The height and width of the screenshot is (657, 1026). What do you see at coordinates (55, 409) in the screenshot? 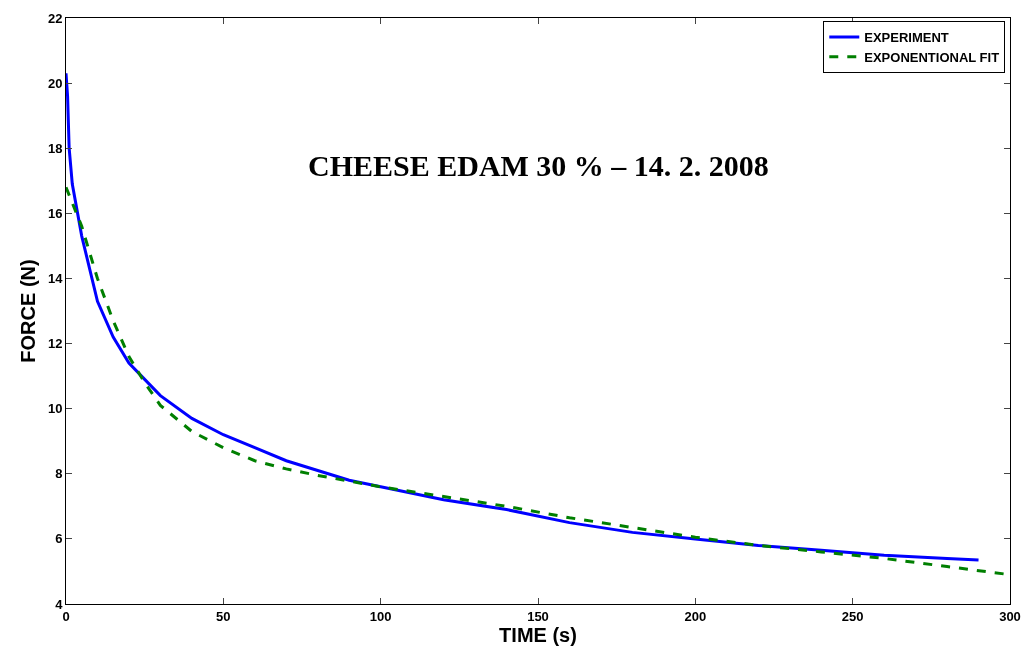
I see `y-tick-label: 10` at bounding box center [55, 409].